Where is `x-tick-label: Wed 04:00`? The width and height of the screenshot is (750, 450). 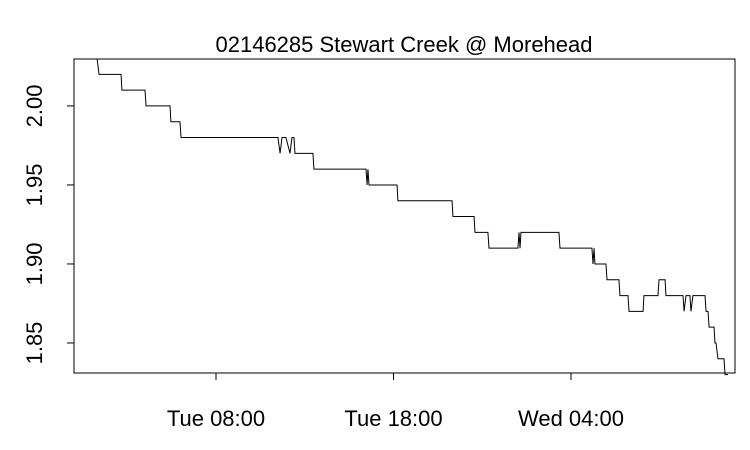
x-tick-label: Wed 04:00 is located at coordinates (571, 418).